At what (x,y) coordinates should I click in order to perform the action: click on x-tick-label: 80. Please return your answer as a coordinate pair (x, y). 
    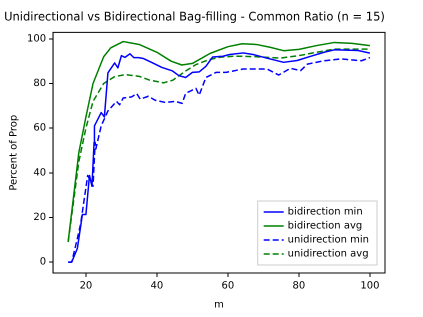
    Looking at the image, I should click on (299, 286).